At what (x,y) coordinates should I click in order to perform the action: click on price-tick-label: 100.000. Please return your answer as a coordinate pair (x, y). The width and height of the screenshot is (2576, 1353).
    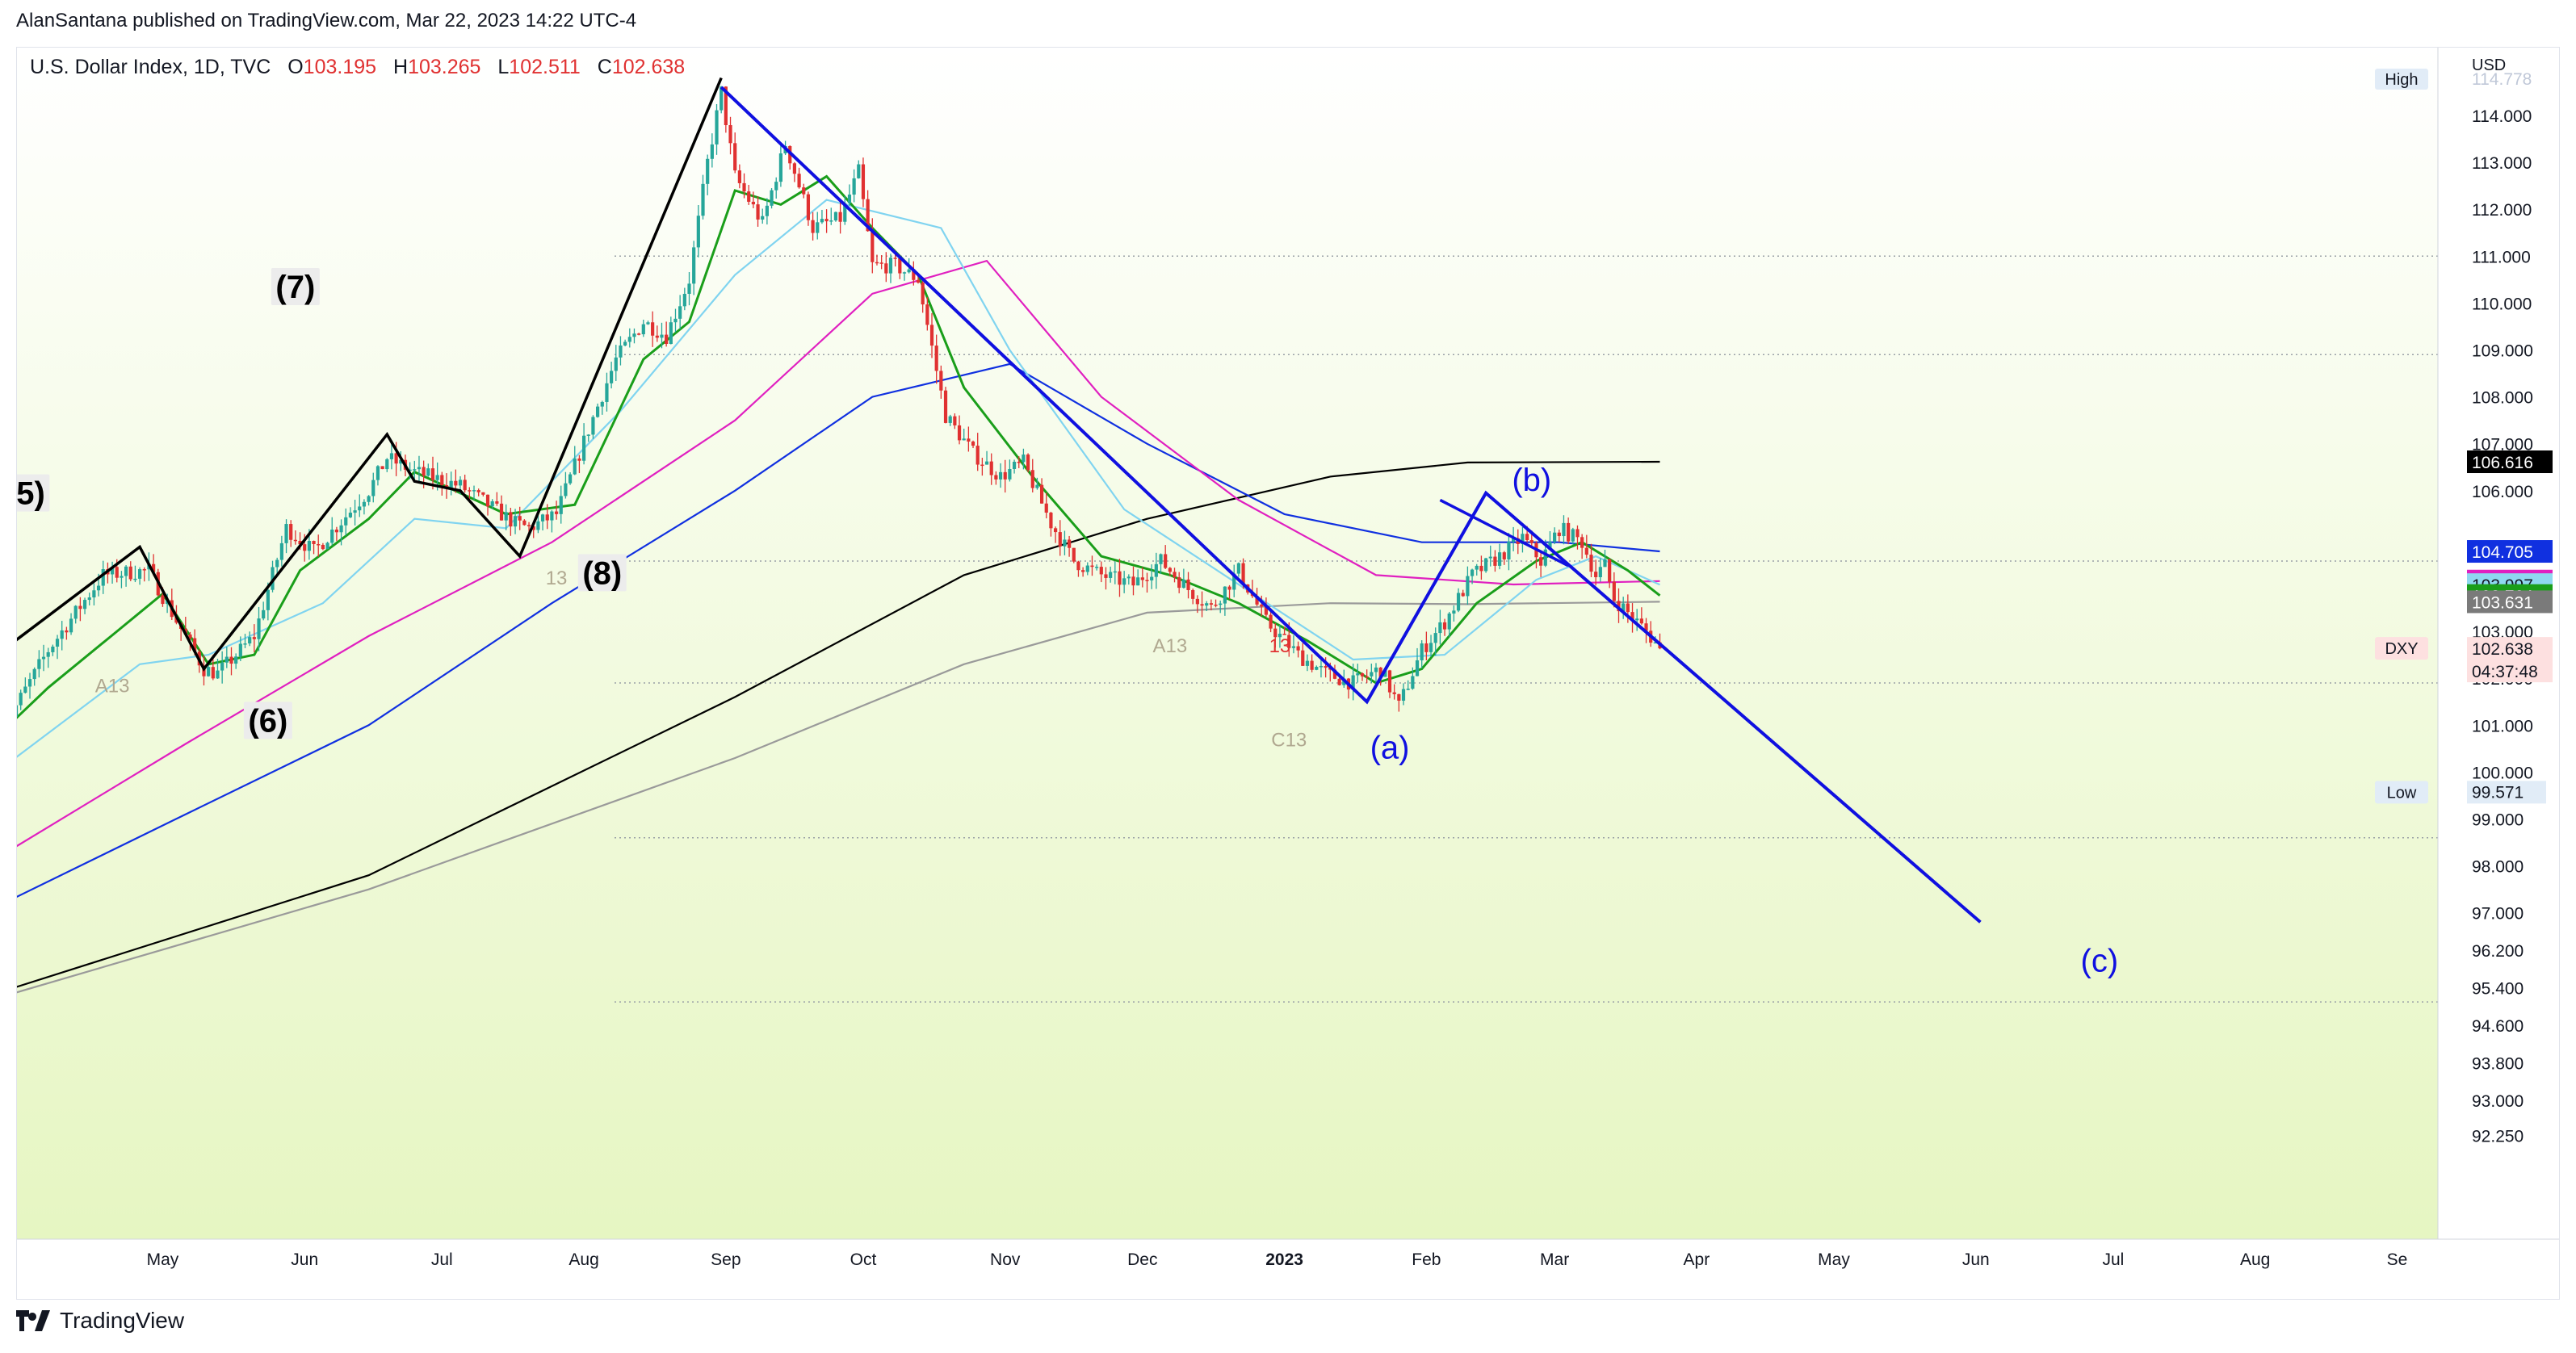
    Looking at the image, I should click on (2502, 773).